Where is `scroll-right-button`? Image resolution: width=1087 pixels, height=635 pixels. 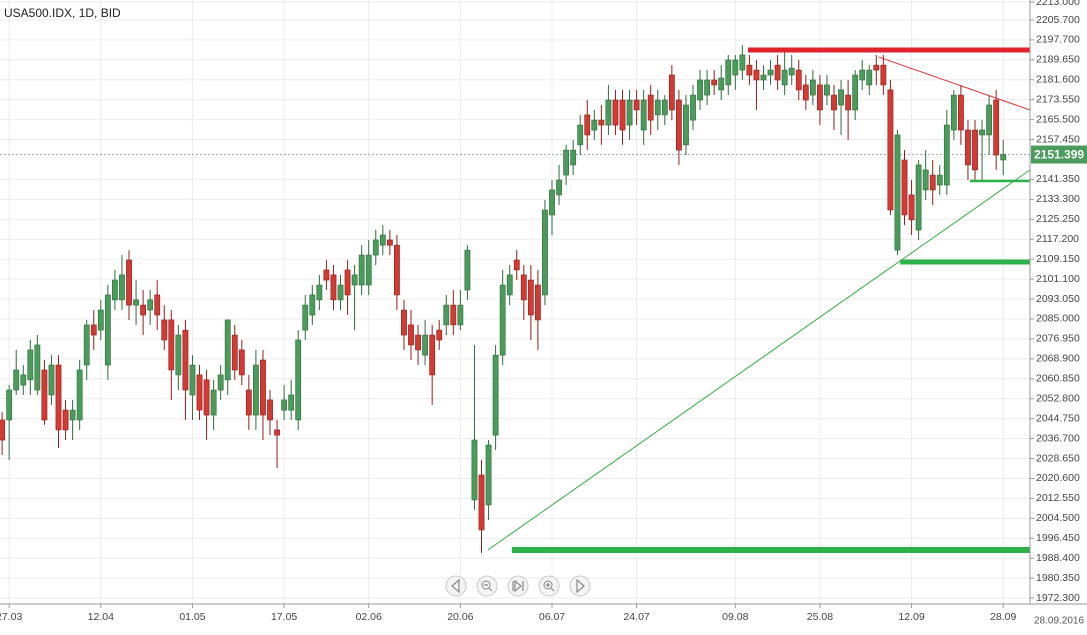
scroll-right-button is located at coordinates (580, 586).